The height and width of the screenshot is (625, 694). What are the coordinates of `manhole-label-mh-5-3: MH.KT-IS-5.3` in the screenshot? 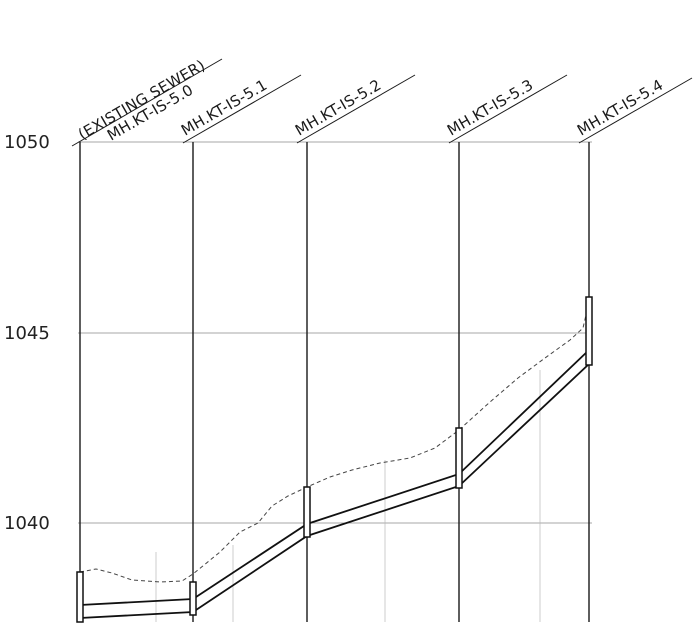 It's located at (490, 108).